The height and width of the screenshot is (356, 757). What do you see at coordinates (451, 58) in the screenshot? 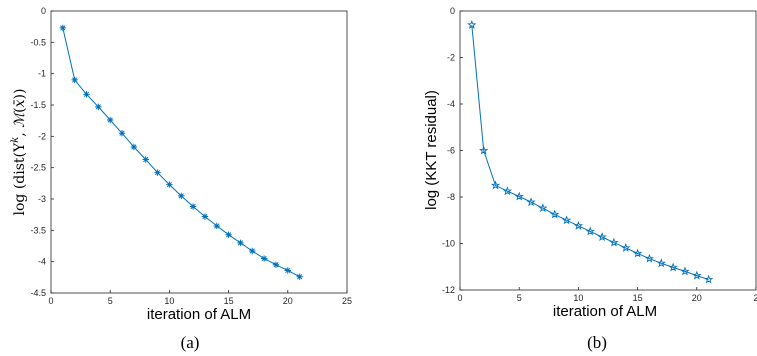
I see `chart-b-y-tick-label: -2` at bounding box center [451, 58].